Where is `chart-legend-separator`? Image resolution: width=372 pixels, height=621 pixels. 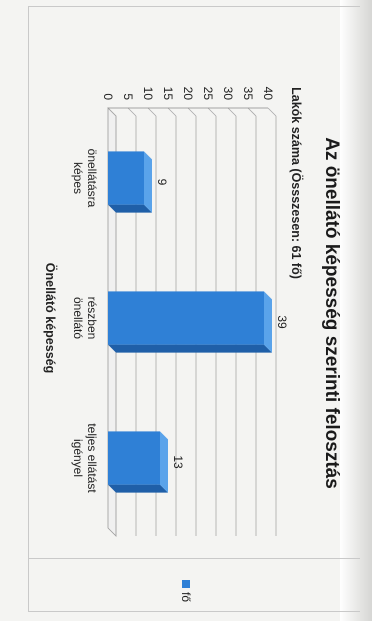
chart-legend-separator is located at coordinates (194, 558).